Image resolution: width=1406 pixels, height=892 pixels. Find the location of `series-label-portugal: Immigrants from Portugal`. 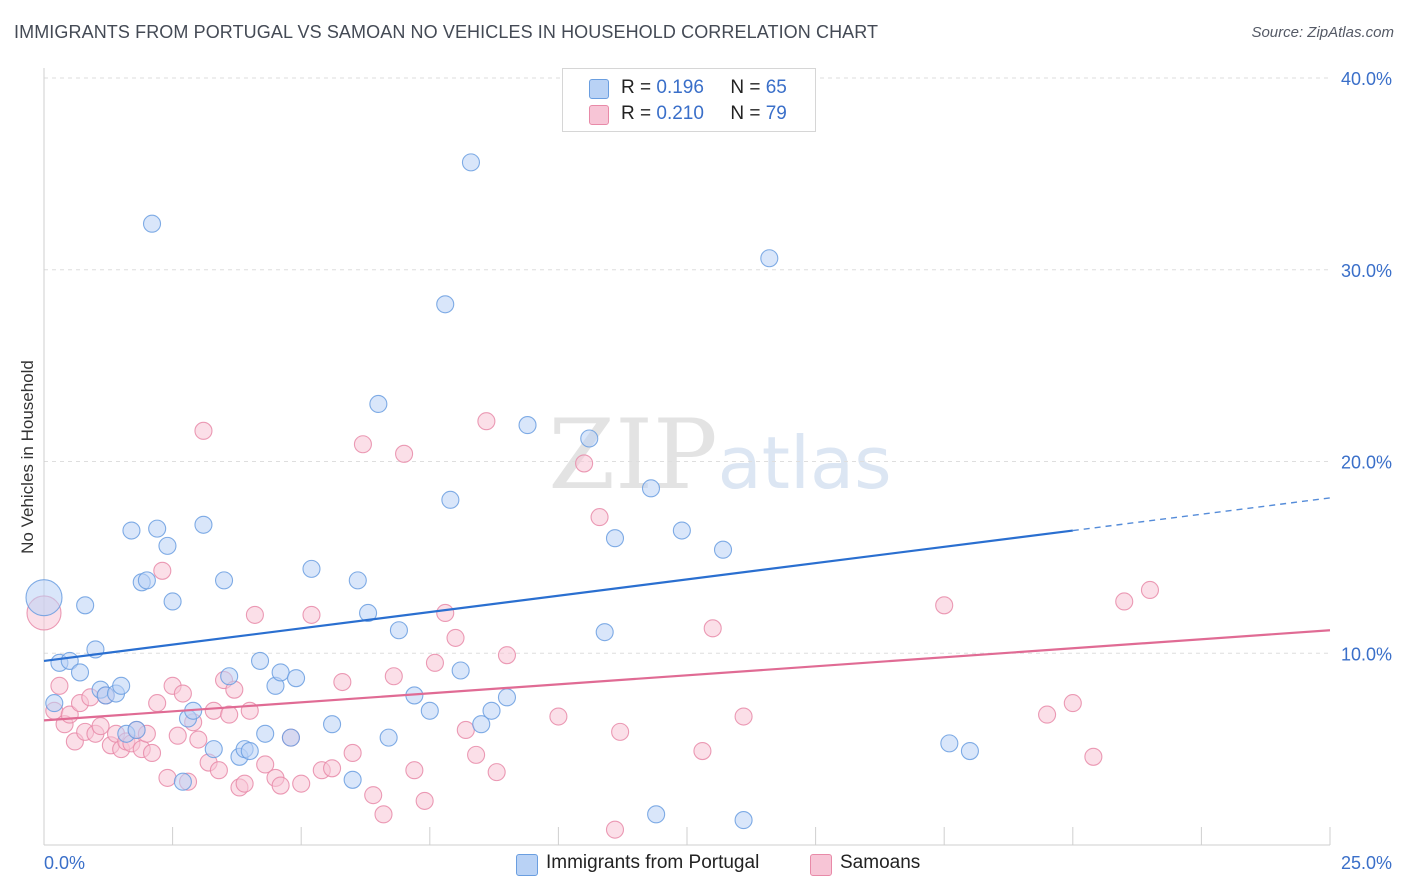

series-label-portugal: Immigrants from Portugal is located at coordinates (653, 862).